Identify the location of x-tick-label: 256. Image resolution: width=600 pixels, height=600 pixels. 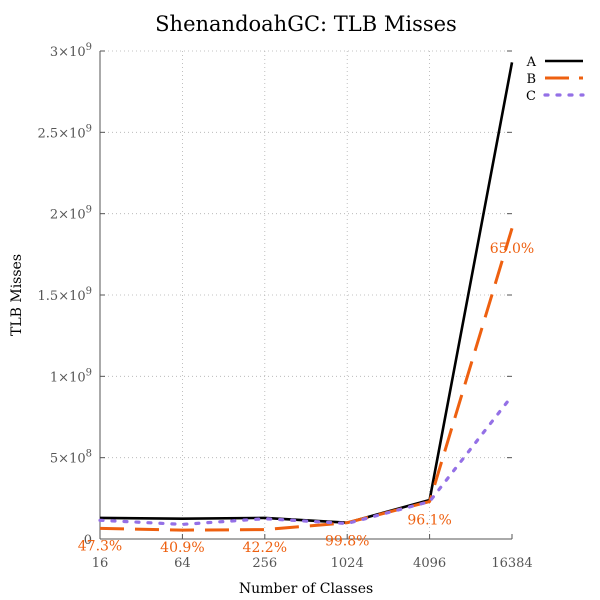
(264, 563).